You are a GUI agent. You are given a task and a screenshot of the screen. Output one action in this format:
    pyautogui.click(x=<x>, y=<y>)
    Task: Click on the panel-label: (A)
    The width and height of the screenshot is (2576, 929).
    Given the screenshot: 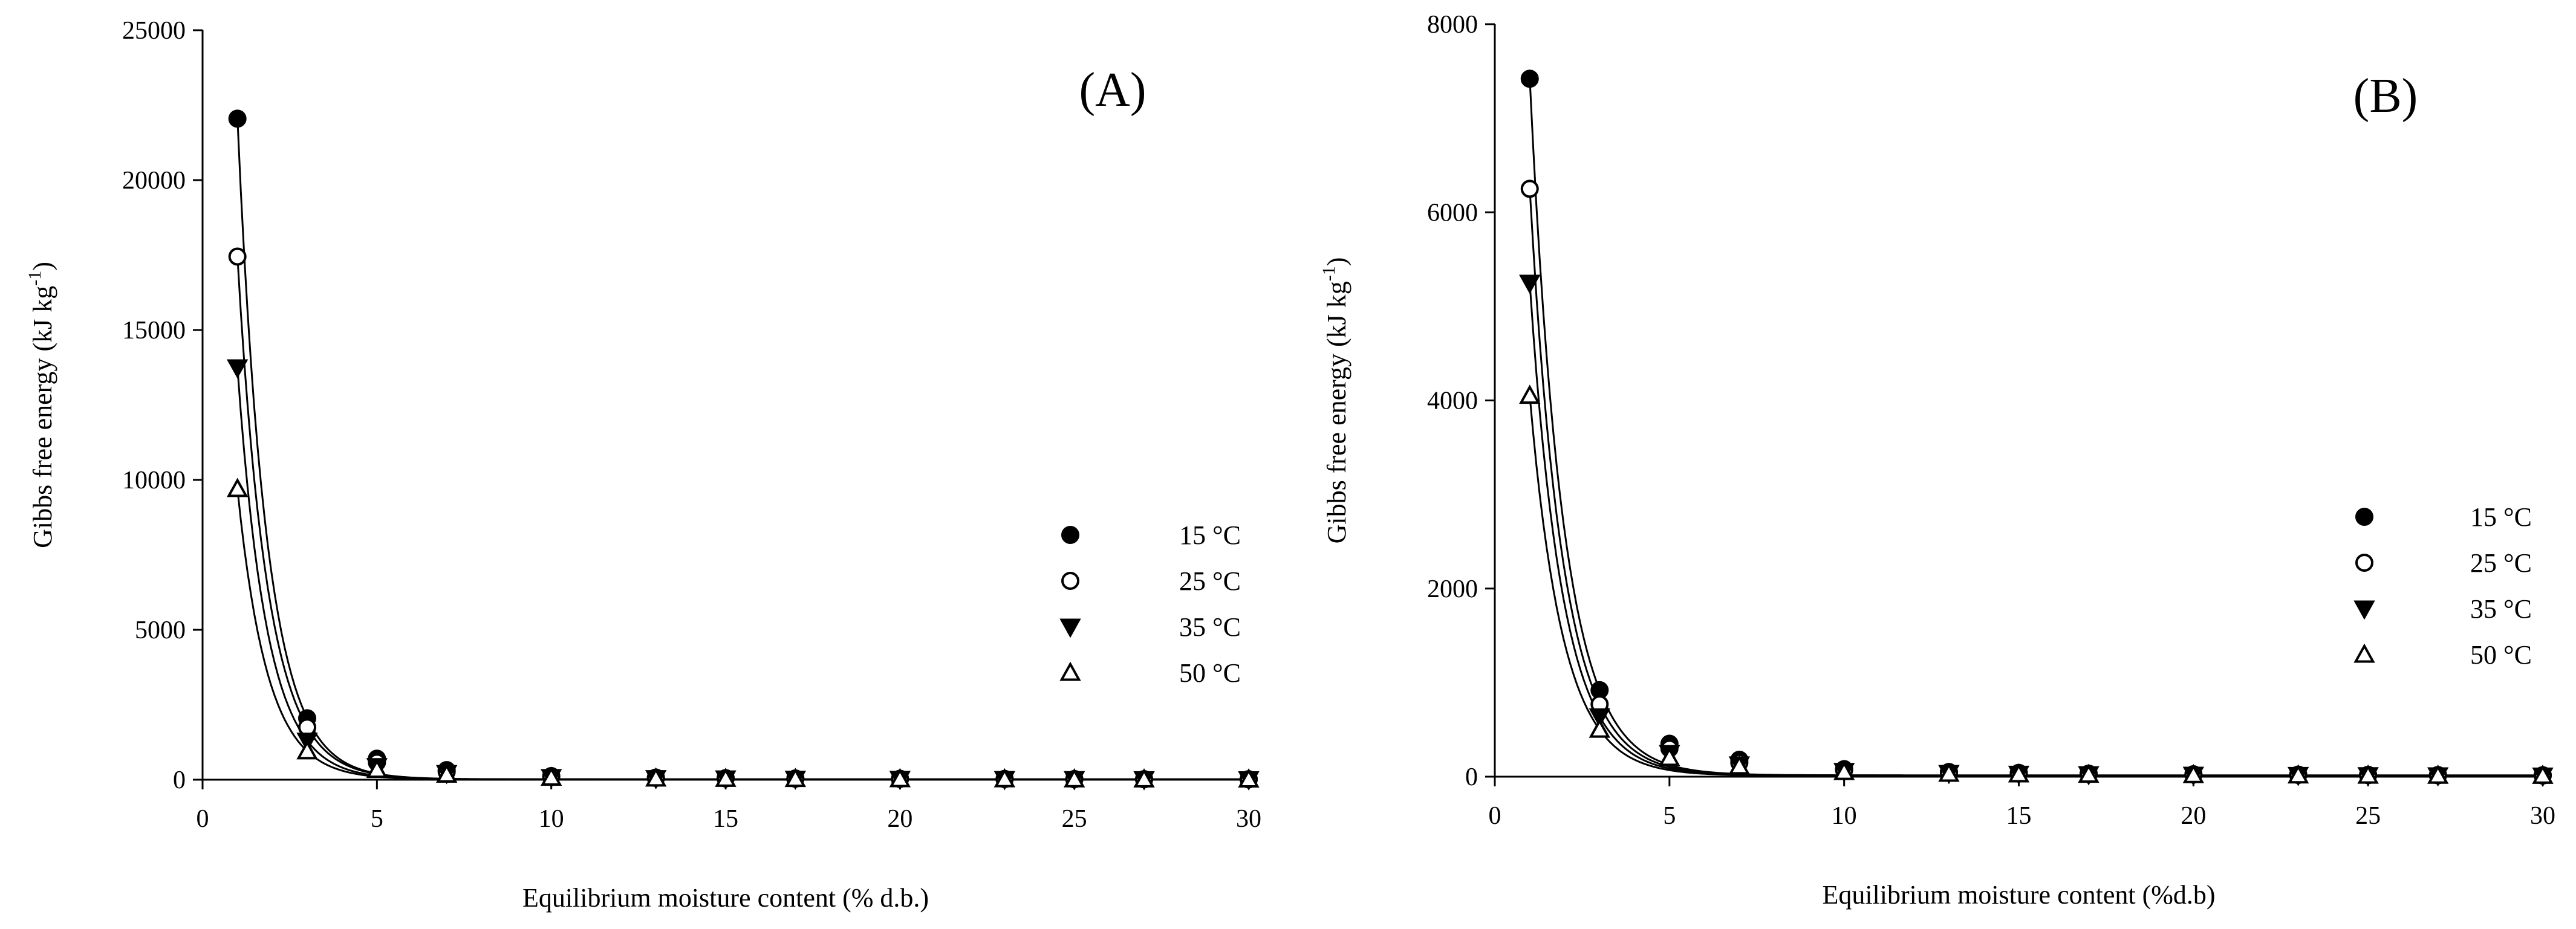 What is the action you would take?
    pyautogui.click(x=1113, y=90)
    